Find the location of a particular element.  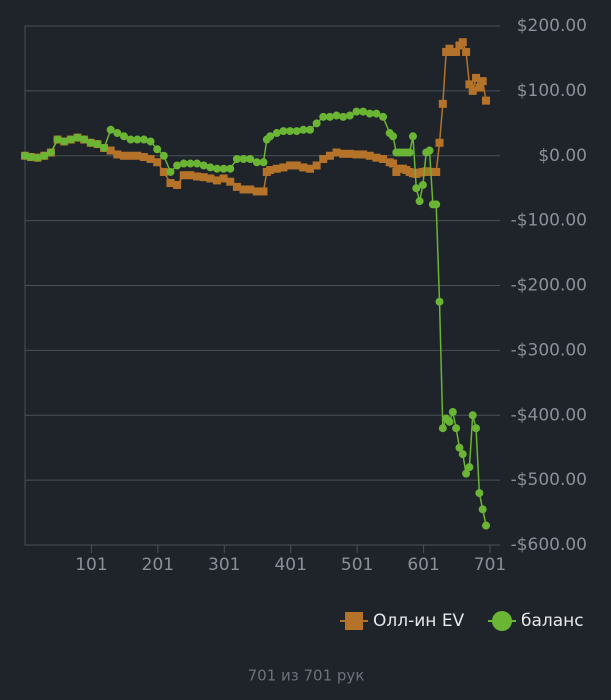

y-tick-label: -$600.00 is located at coordinates (549, 545).